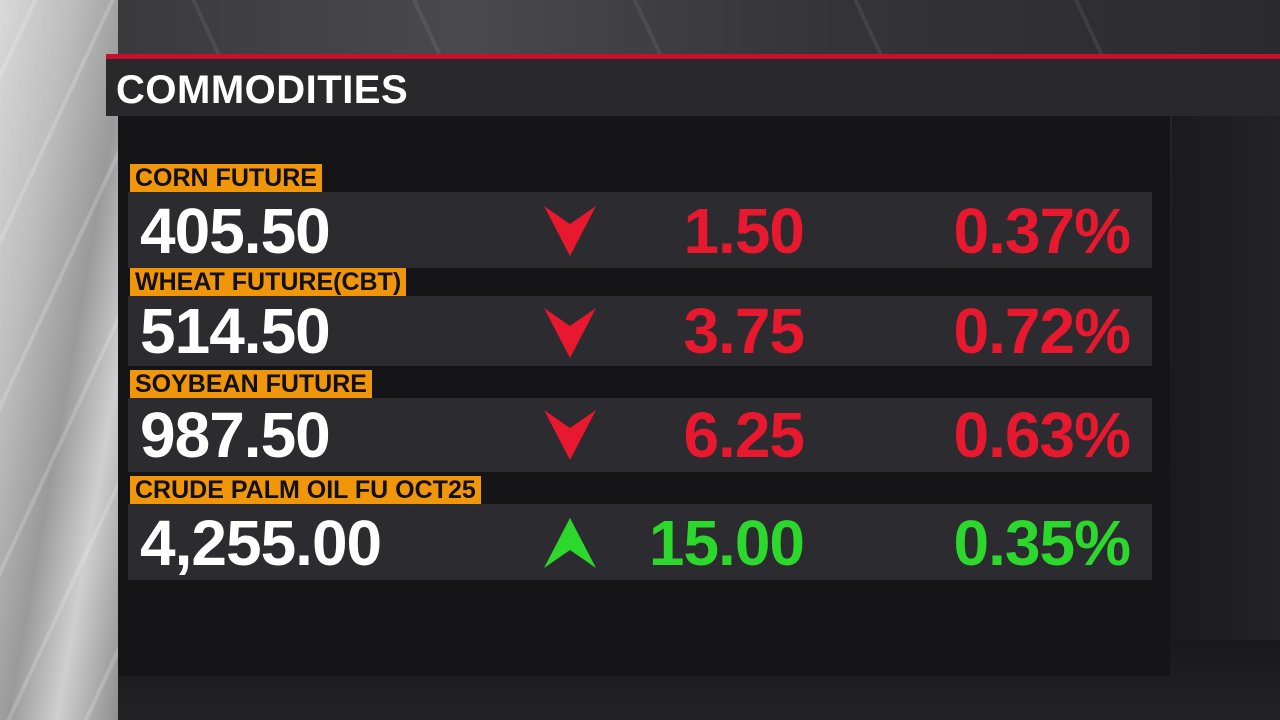  Describe the element at coordinates (640, 435) in the screenshot. I see `quote-bar: 987.50 6.25 0.63%` at that location.